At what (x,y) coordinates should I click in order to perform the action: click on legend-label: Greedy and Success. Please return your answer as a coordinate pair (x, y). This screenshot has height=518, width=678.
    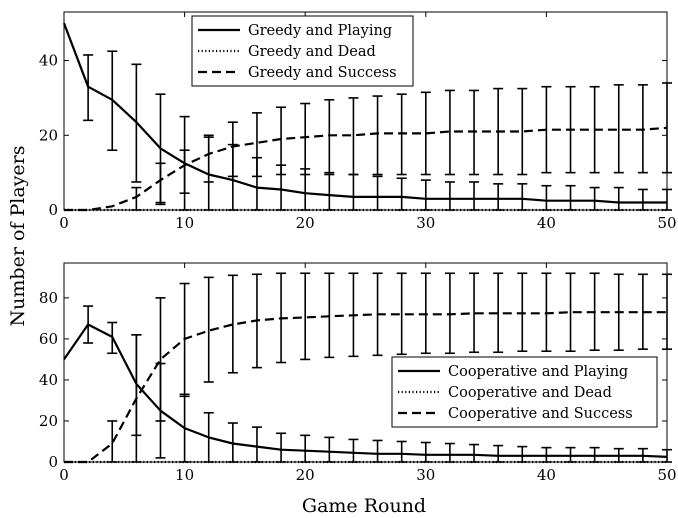
    Looking at the image, I should click on (322, 73).